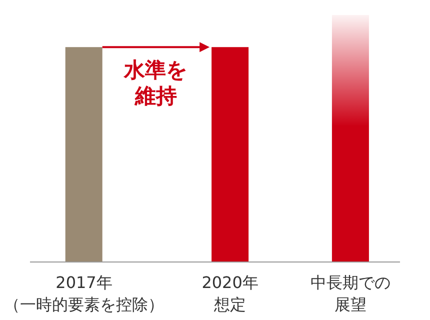  I want to click on x-tick-label: 2020年想定, so click(230, 293).